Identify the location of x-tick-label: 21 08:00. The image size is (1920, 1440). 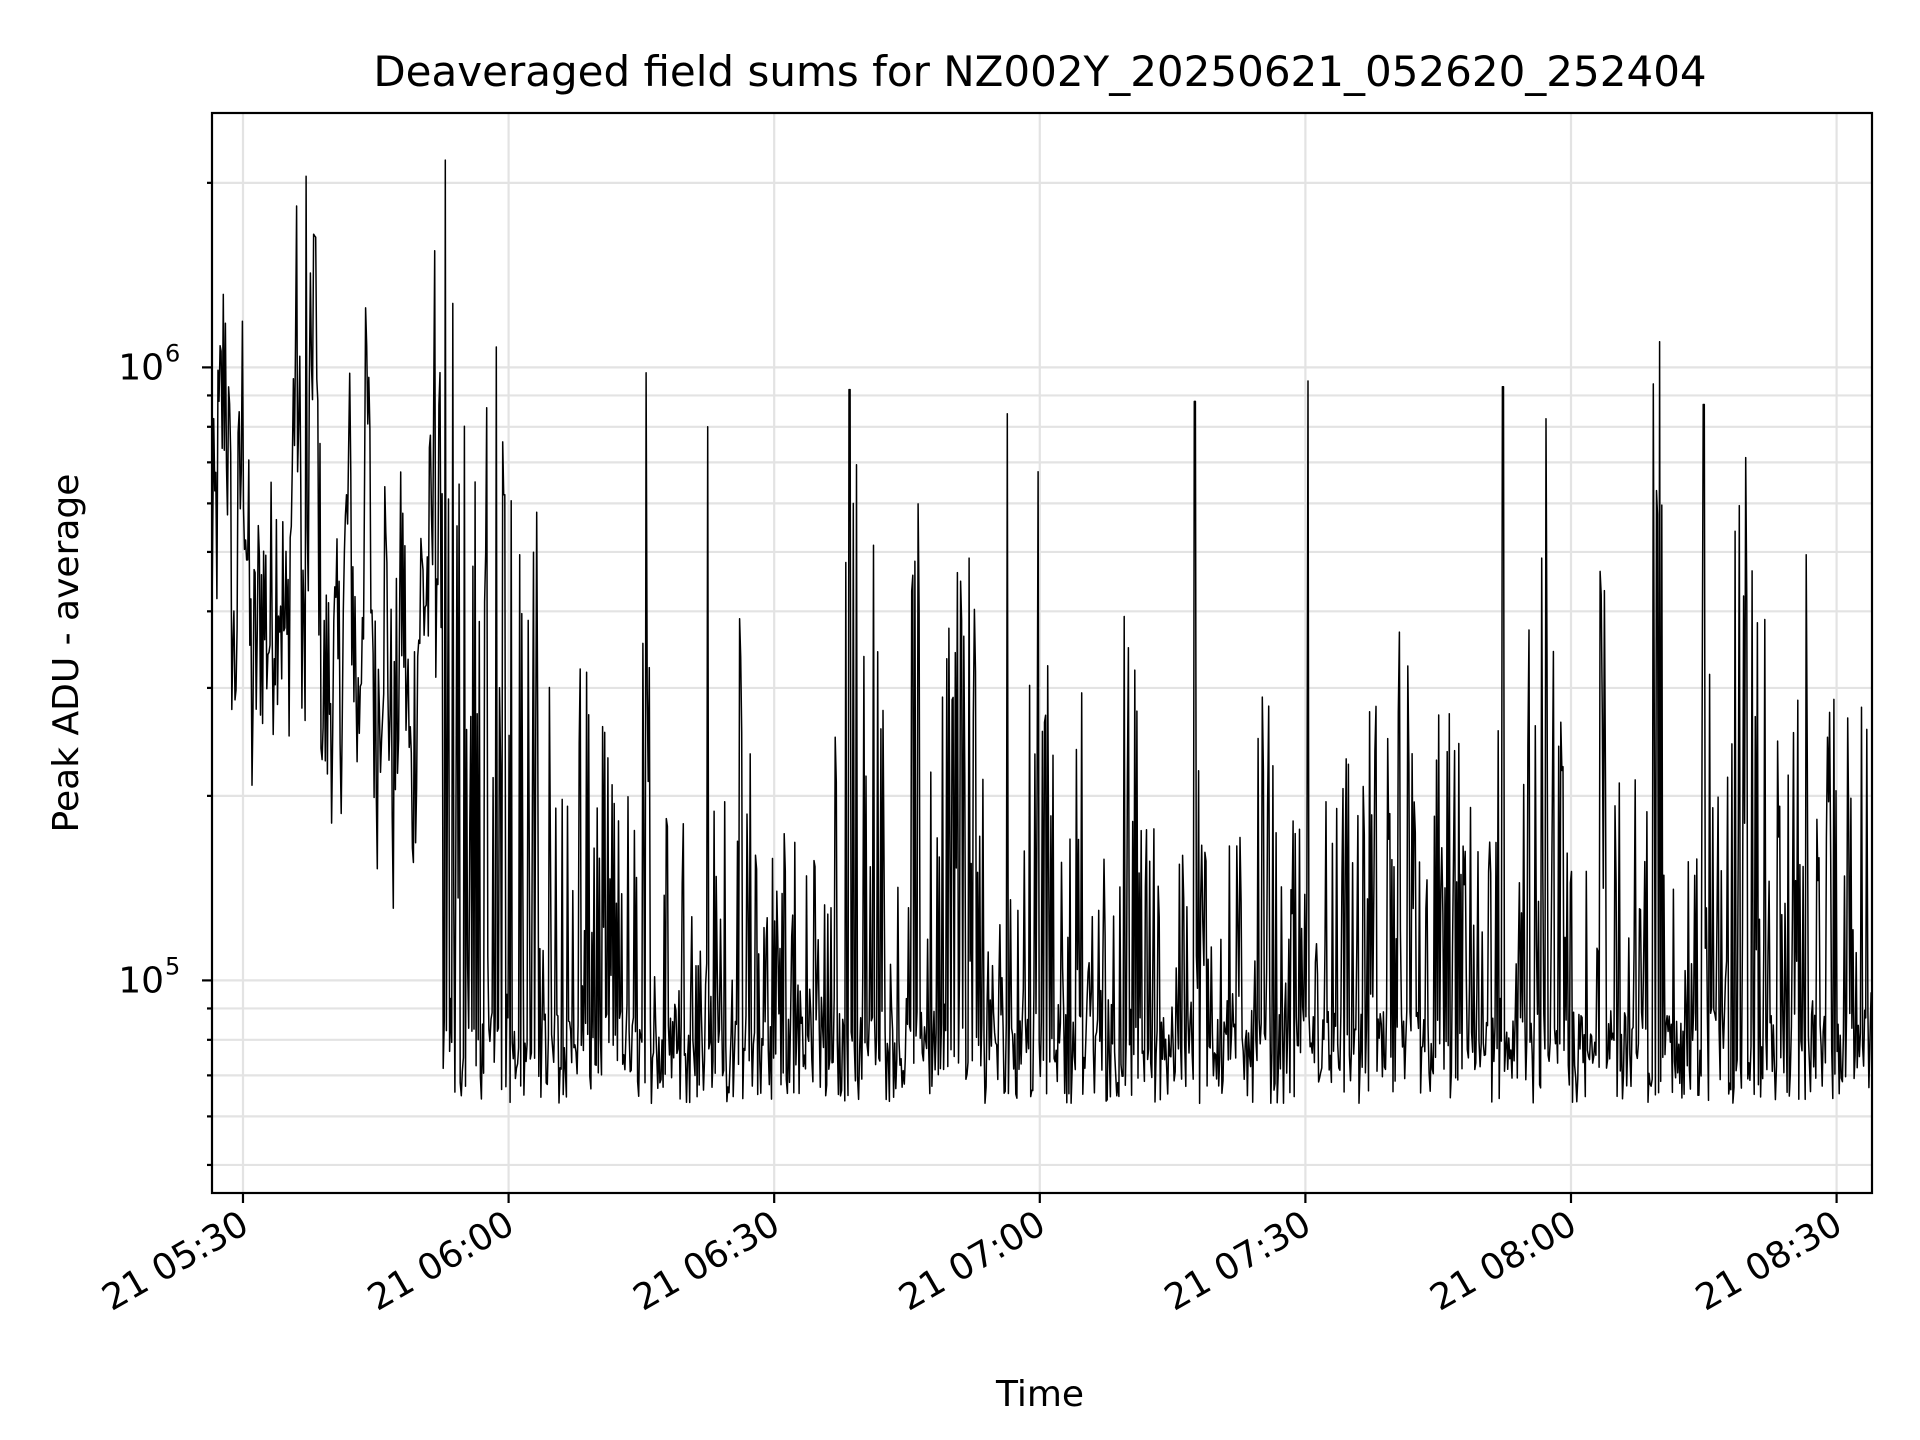
(1504, 1261).